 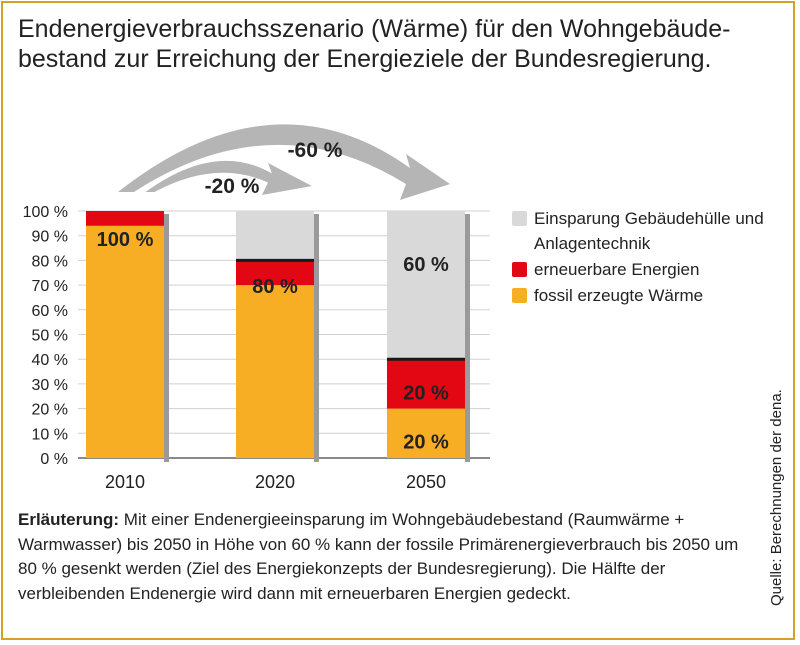 I want to click on bar-value-label: 100 %, so click(x=125, y=240).